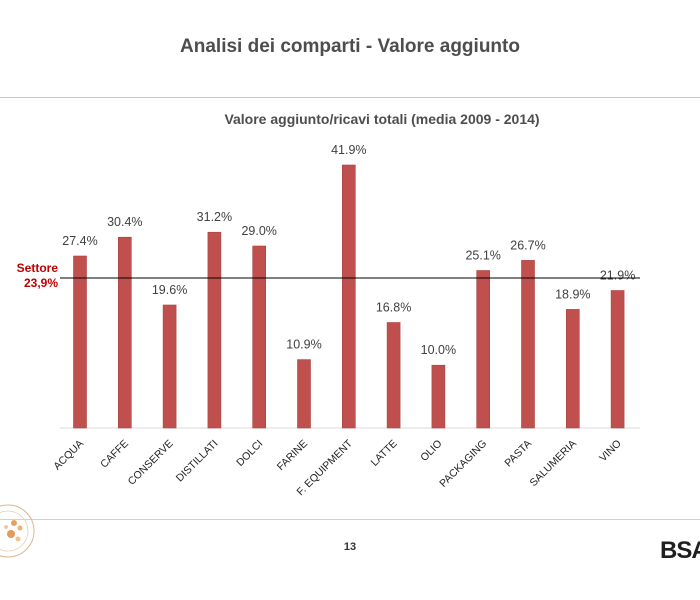  What do you see at coordinates (80, 342) in the screenshot?
I see `bar-acqua` at bounding box center [80, 342].